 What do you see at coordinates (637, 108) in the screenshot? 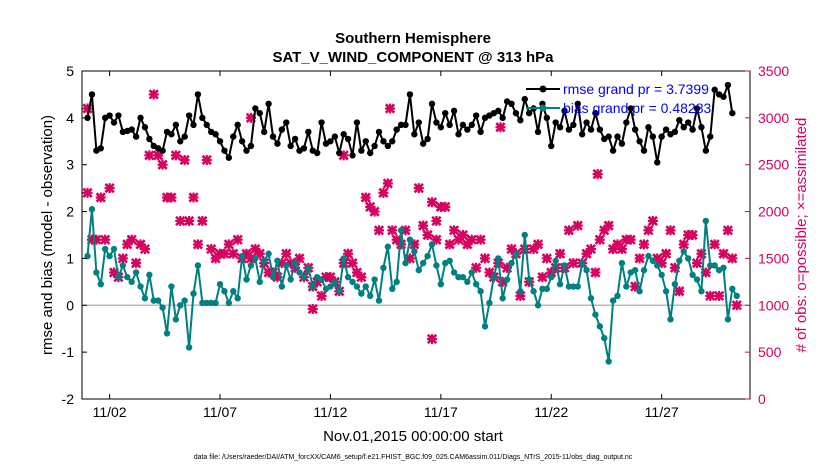
I see `legend-bias-label: bias grand pr = 0.48283` at bounding box center [637, 108].